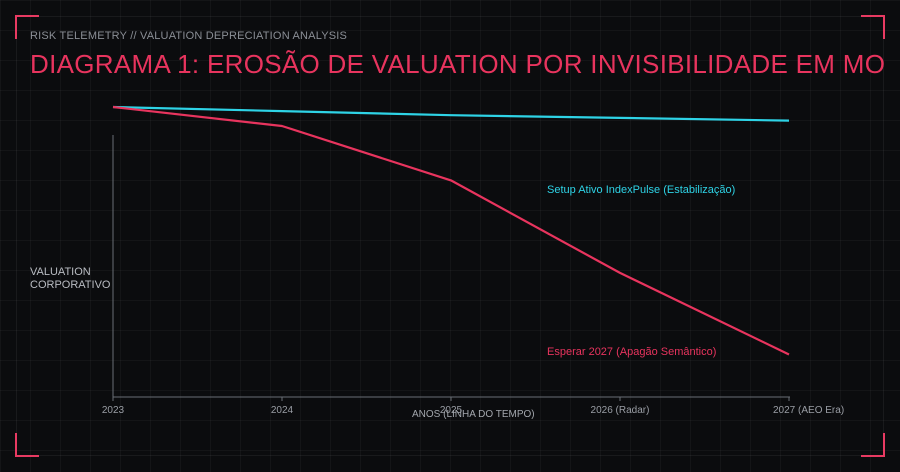 The width and height of the screenshot is (900, 472). Describe the element at coordinates (282, 410) in the screenshot. I see `x-tick-label: 2024` at that location.